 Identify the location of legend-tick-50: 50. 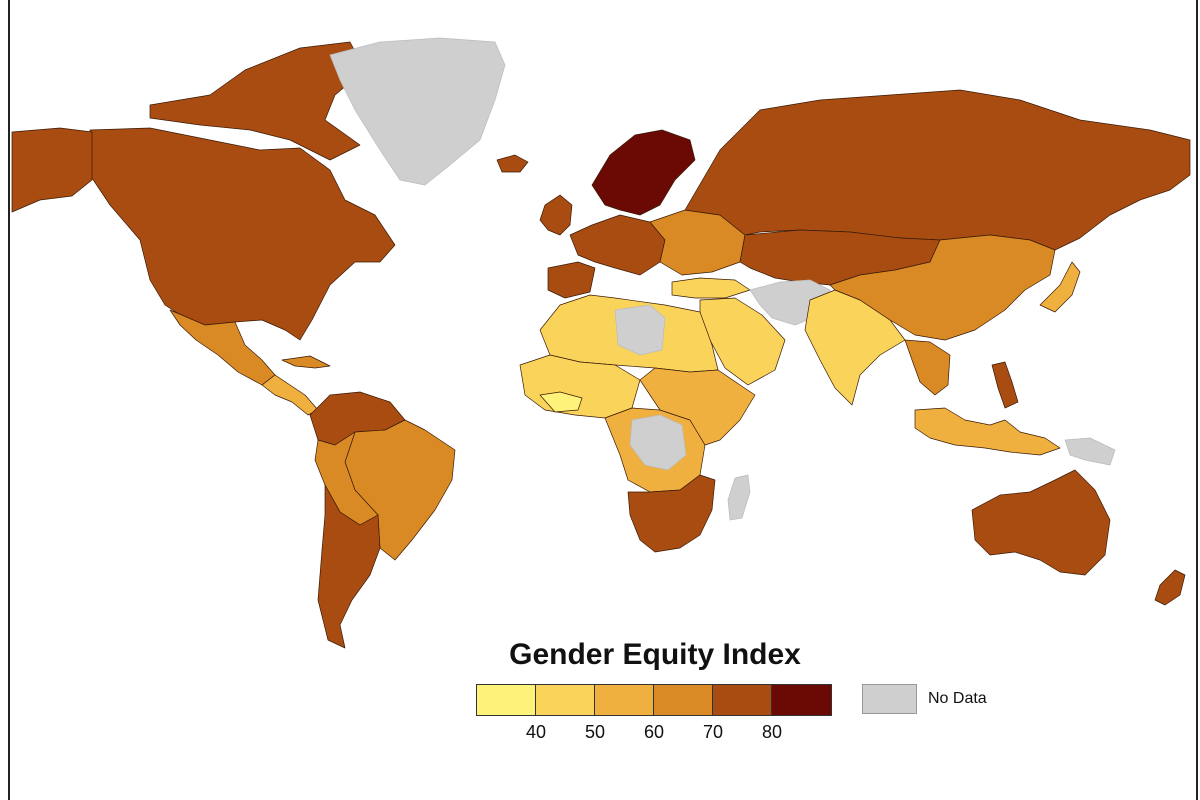
(595, 732).